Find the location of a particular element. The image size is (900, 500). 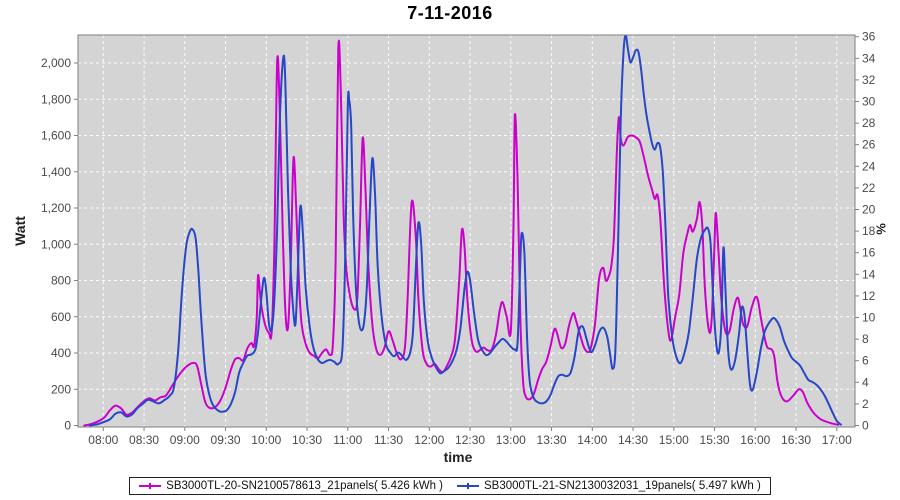

x-axis-tick-label: 08:30 is located at coordinates (144, 440).